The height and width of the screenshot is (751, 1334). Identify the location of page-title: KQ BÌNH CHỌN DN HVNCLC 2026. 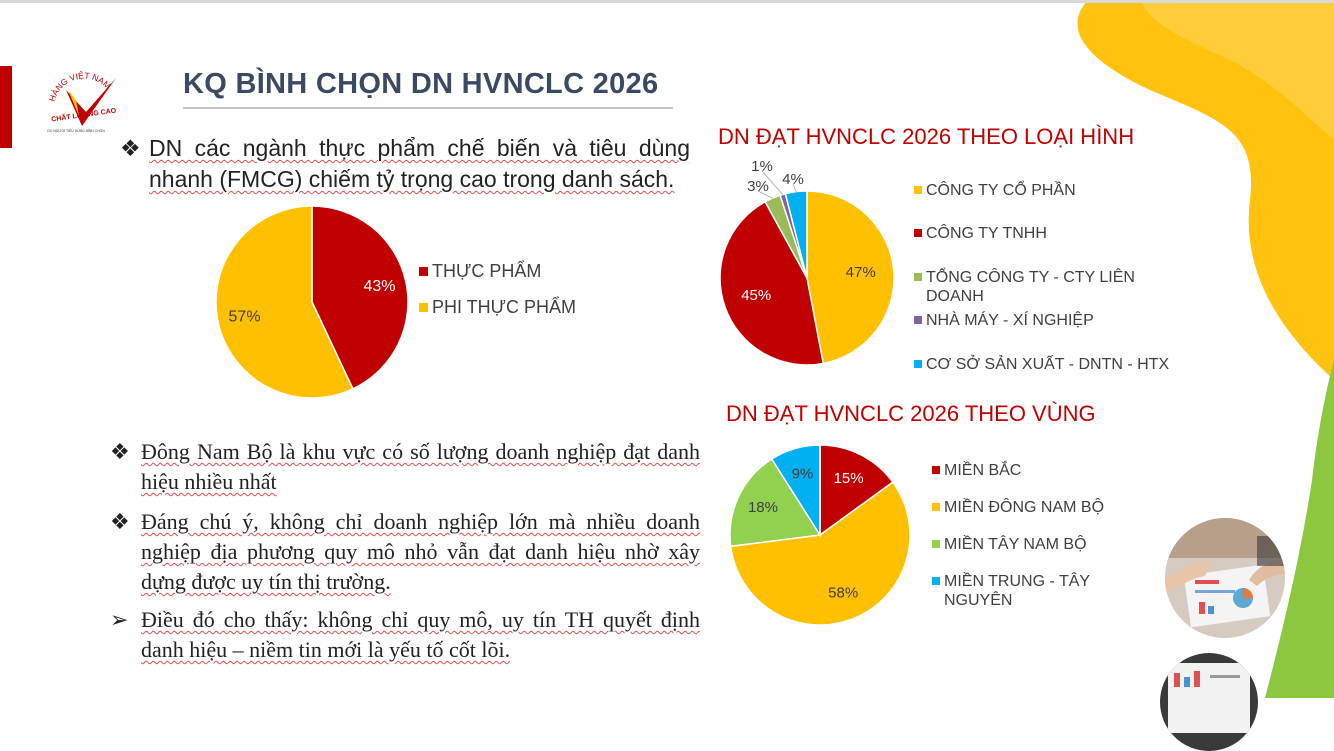
(421, 84).